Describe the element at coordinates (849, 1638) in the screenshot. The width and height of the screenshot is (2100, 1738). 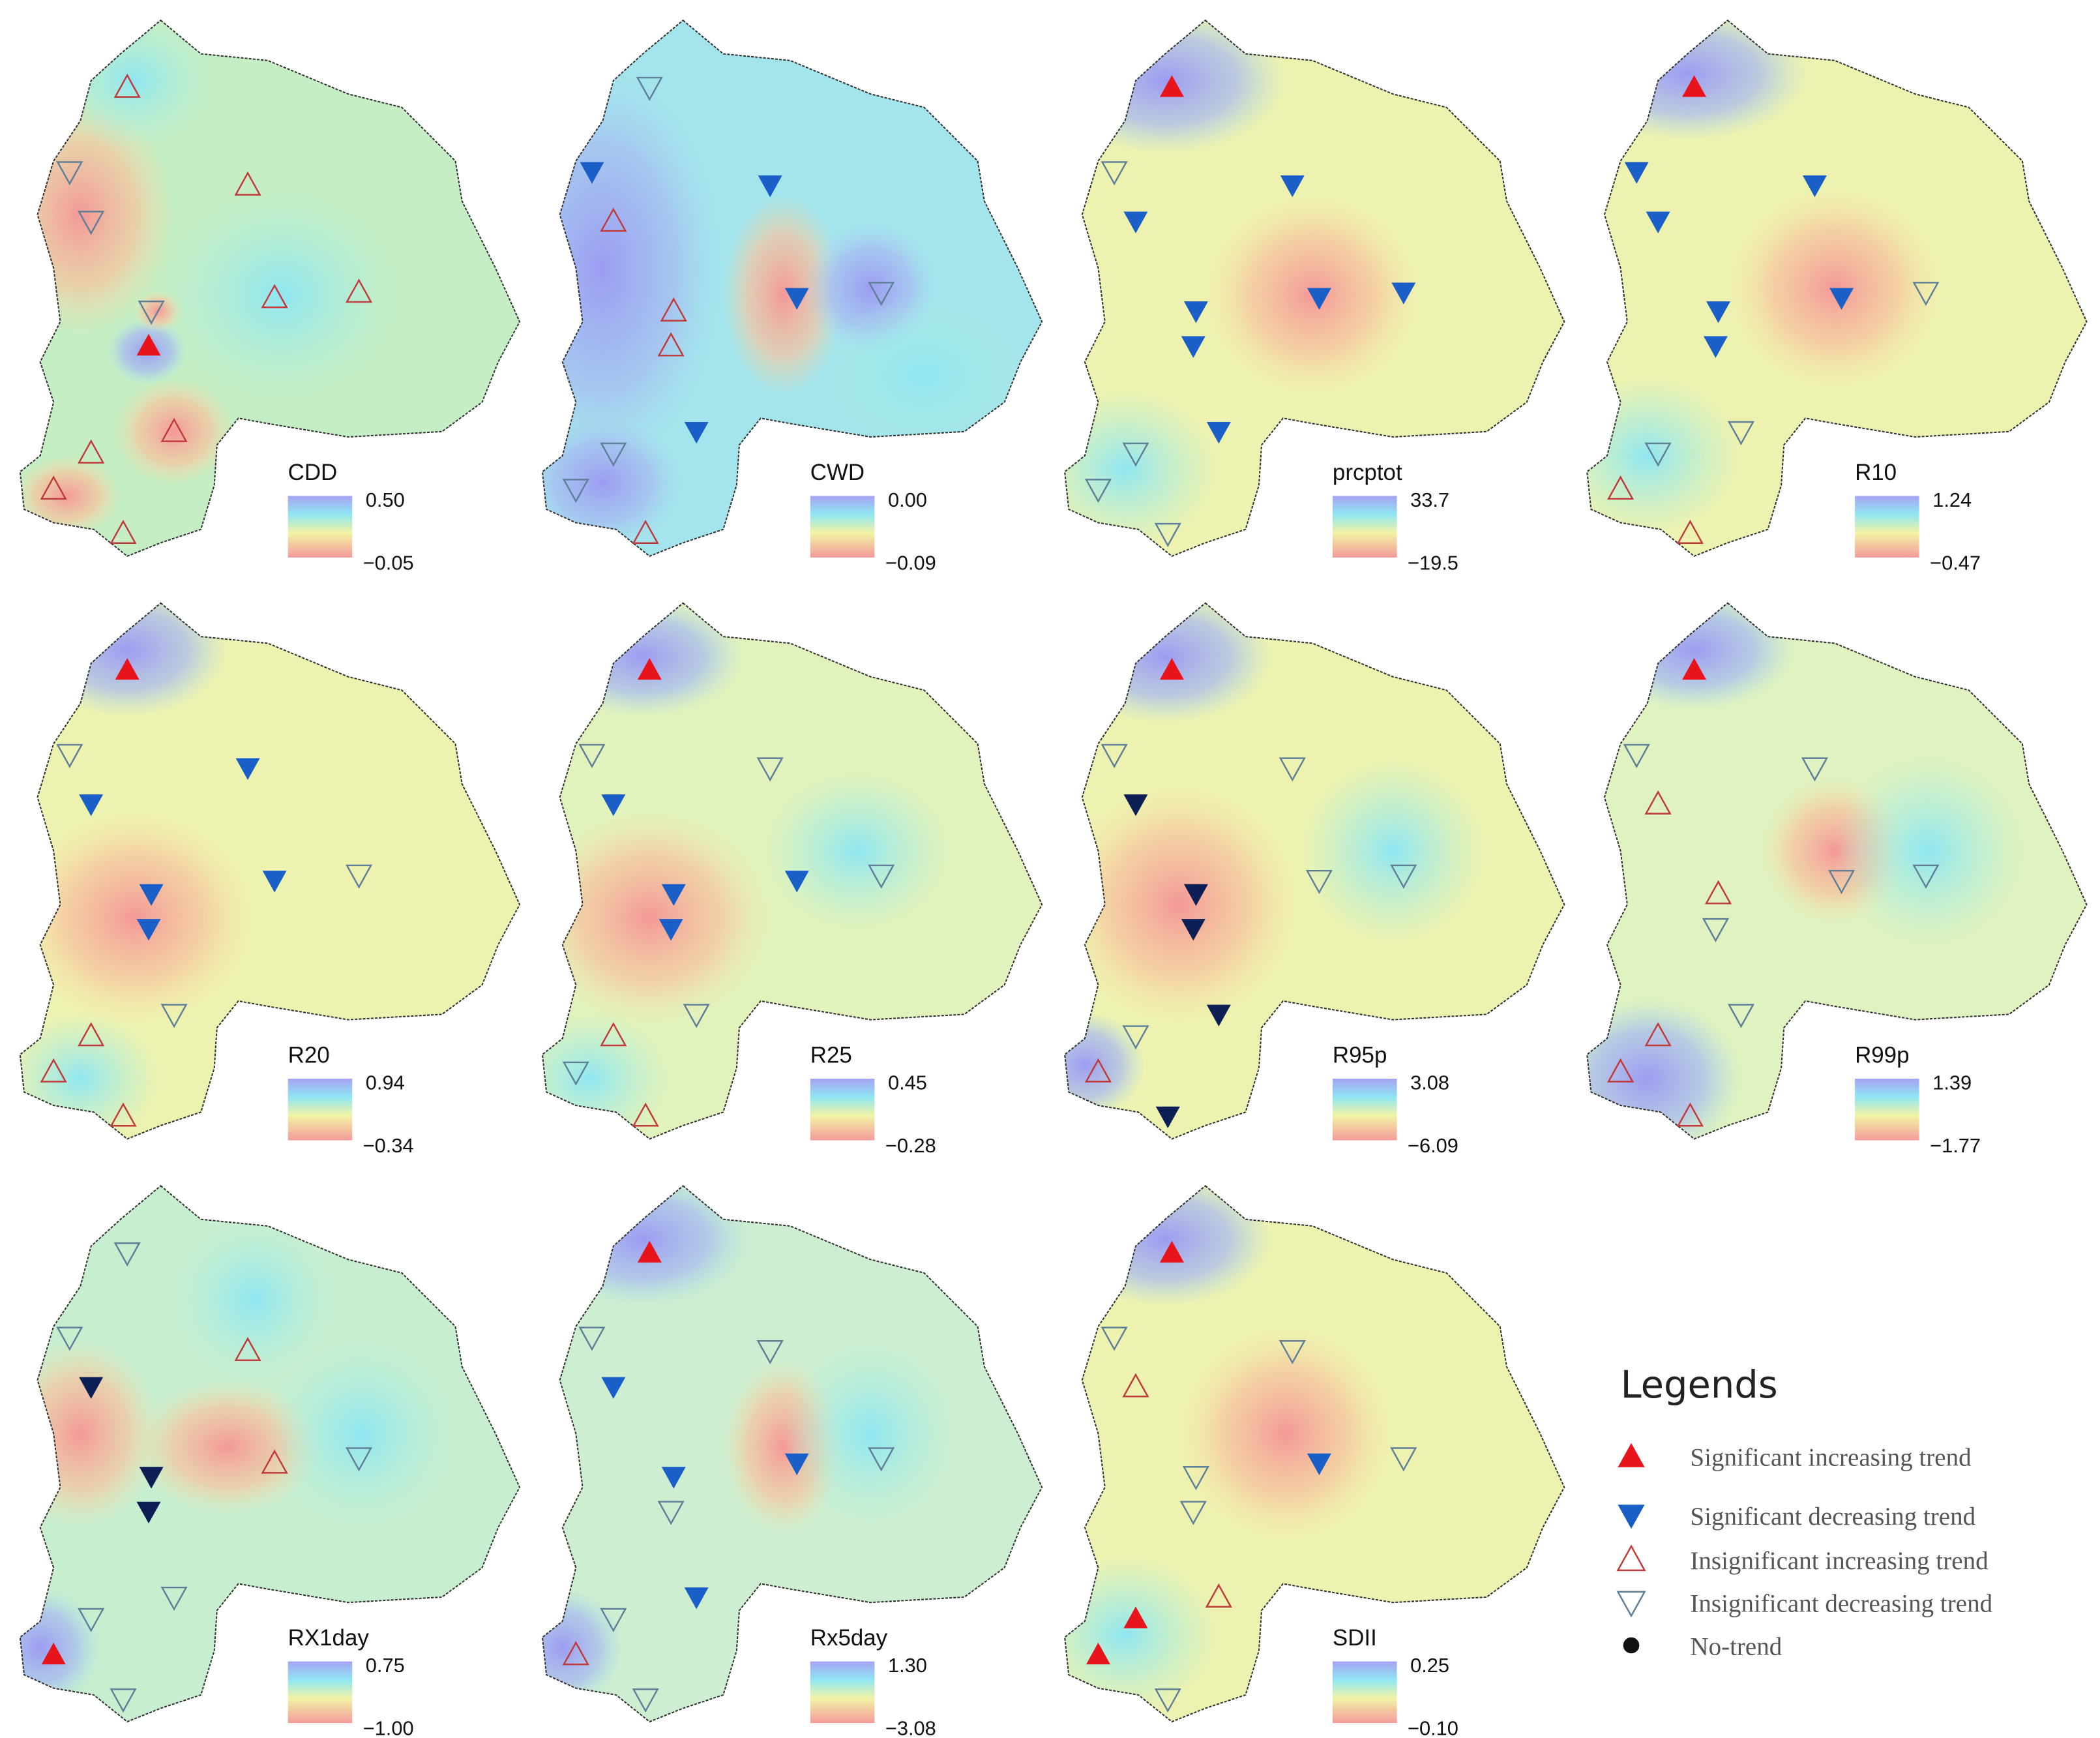
I see `index-name: Rx5day` at that location.